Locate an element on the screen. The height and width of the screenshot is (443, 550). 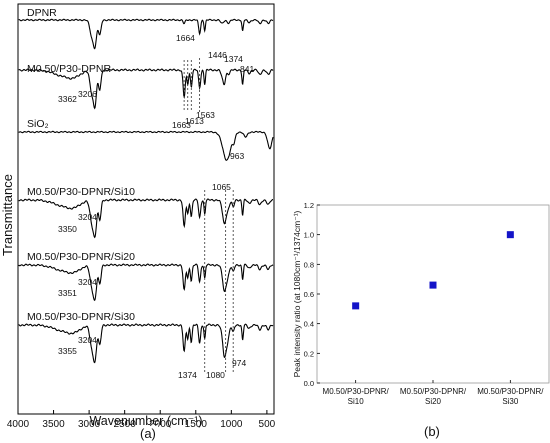
x-tick-label: 3000 is located at coordinates (89, 424).